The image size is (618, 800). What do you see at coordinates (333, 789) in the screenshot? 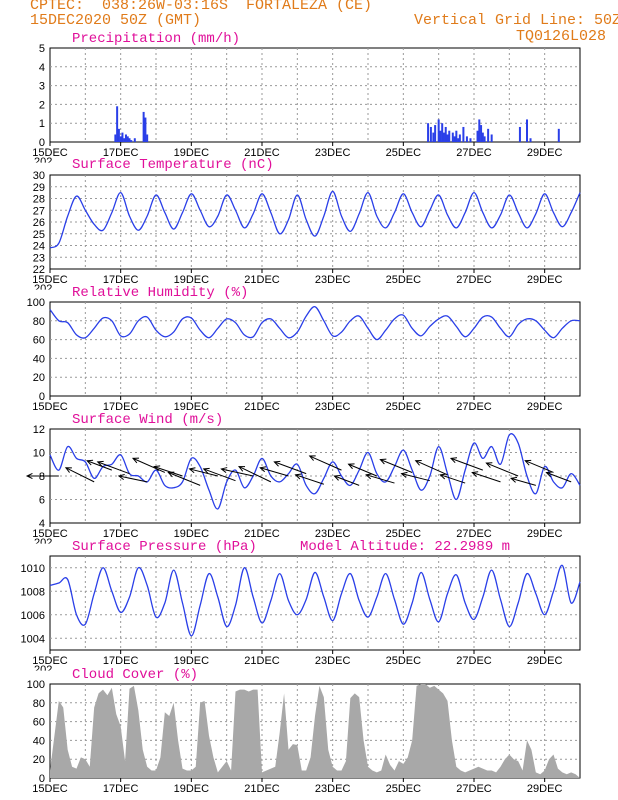
I see `cloud-xtick-label: 23DEC` at bounding box center [333, 789].